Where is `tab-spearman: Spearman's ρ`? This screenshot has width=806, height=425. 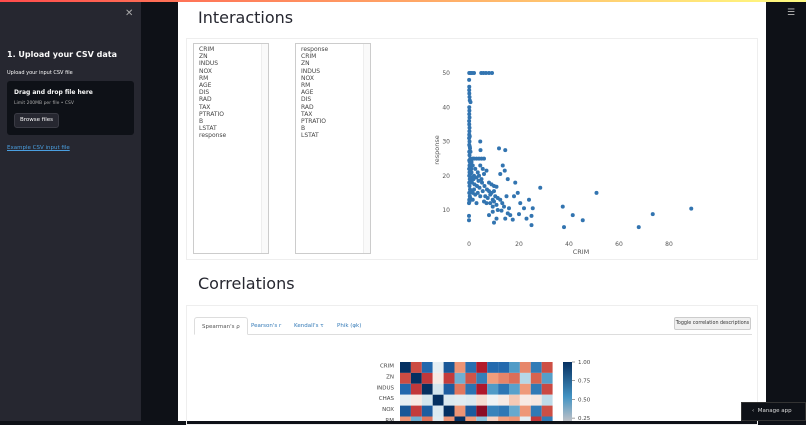 tab-spearman: Spearman's ρ is located at coordinates (221, 326).